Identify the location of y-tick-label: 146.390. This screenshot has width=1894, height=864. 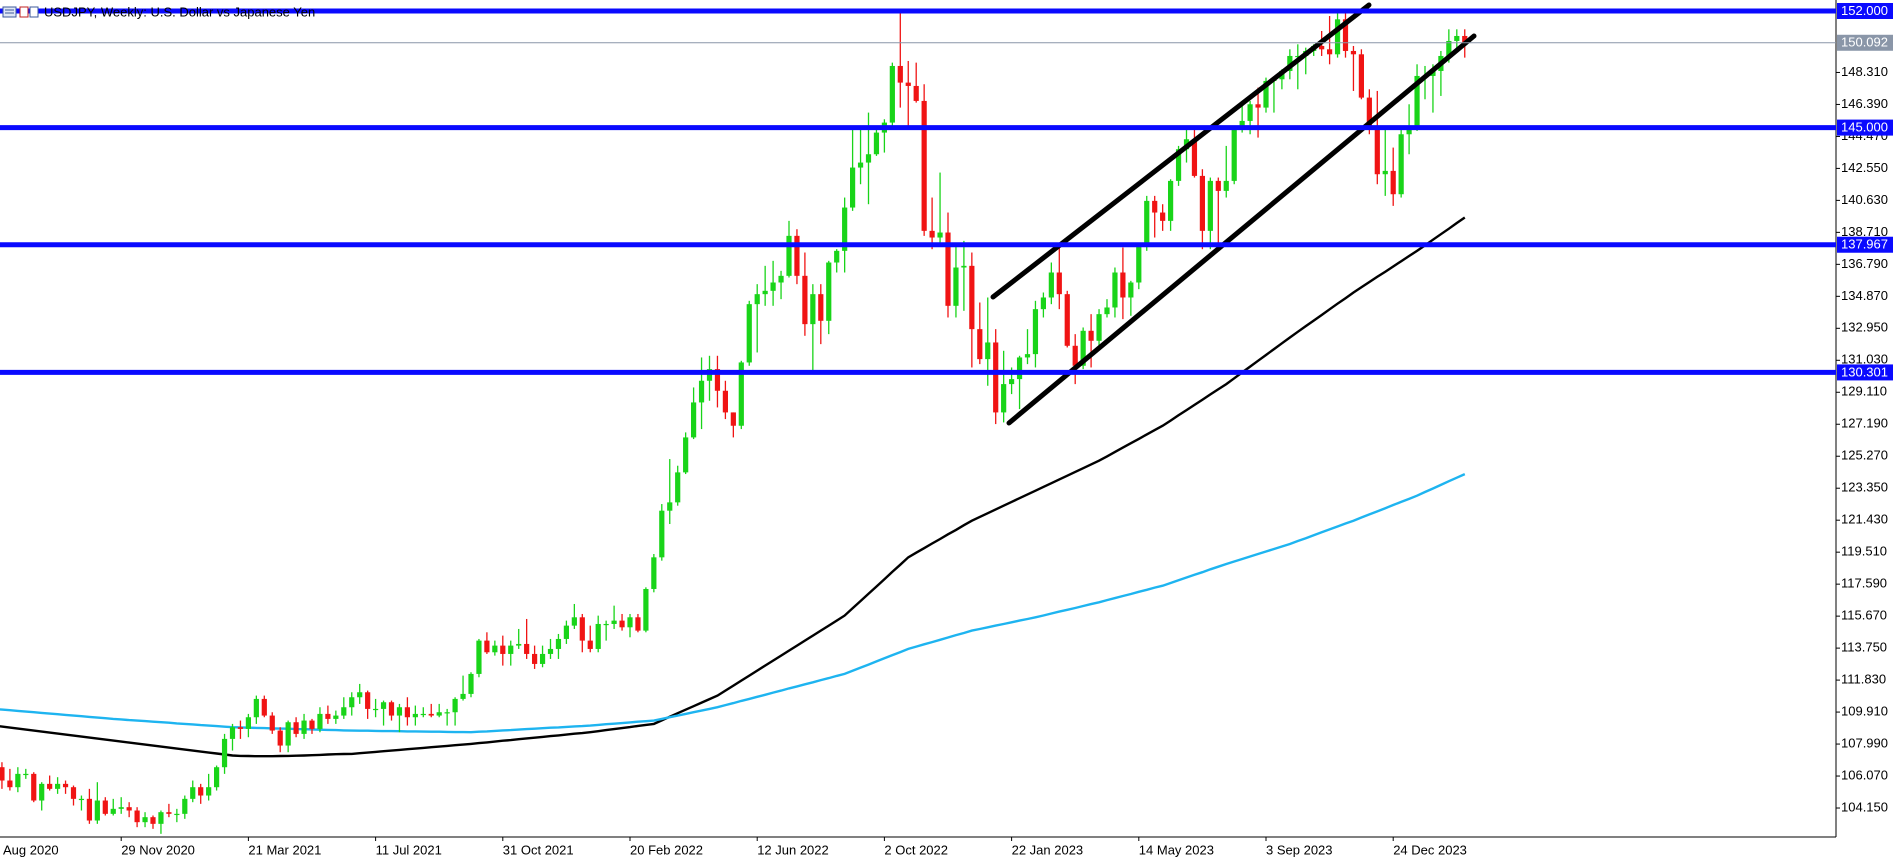
(1864, 103).